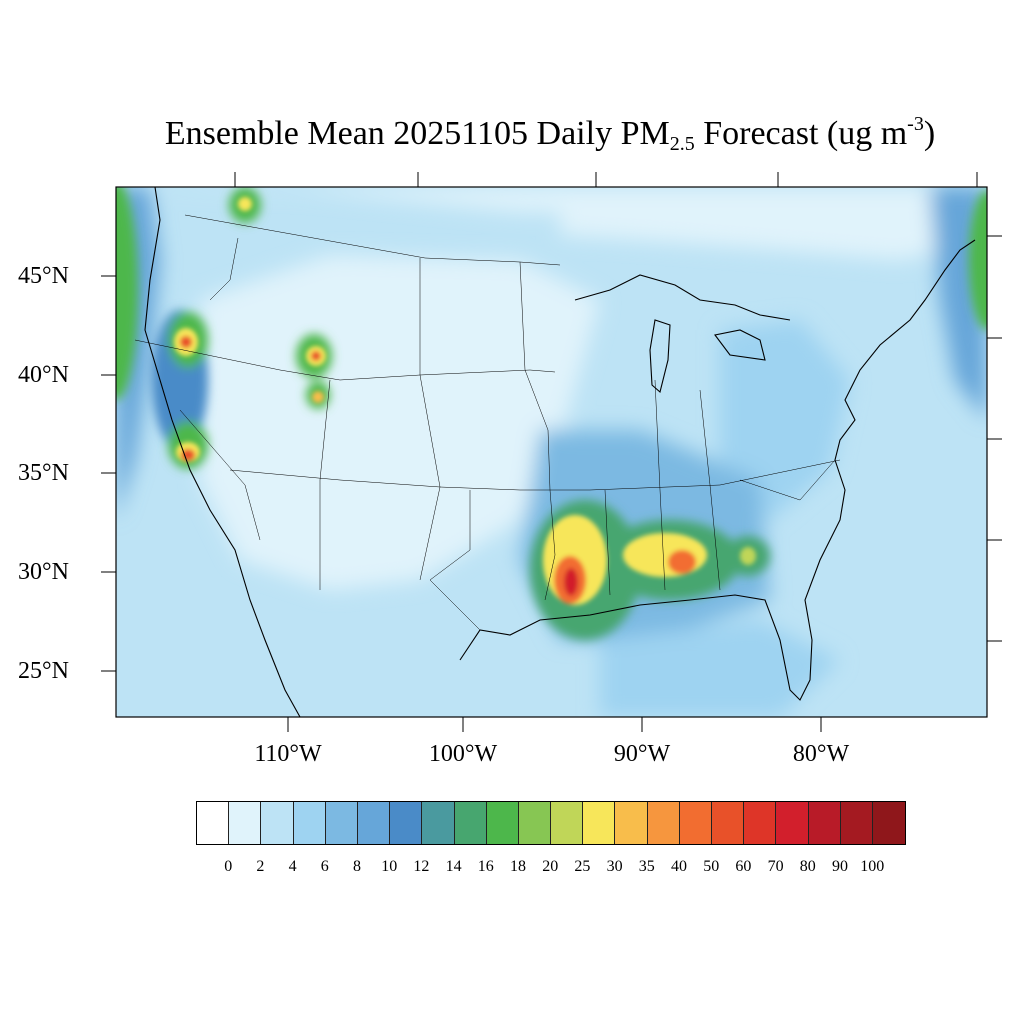 The image size is (1024, 1024). What do you see at coordinates (711, 866) in the screenshot?
I see `colorbar-tick-label: 50` at bounding box center [711, 866].